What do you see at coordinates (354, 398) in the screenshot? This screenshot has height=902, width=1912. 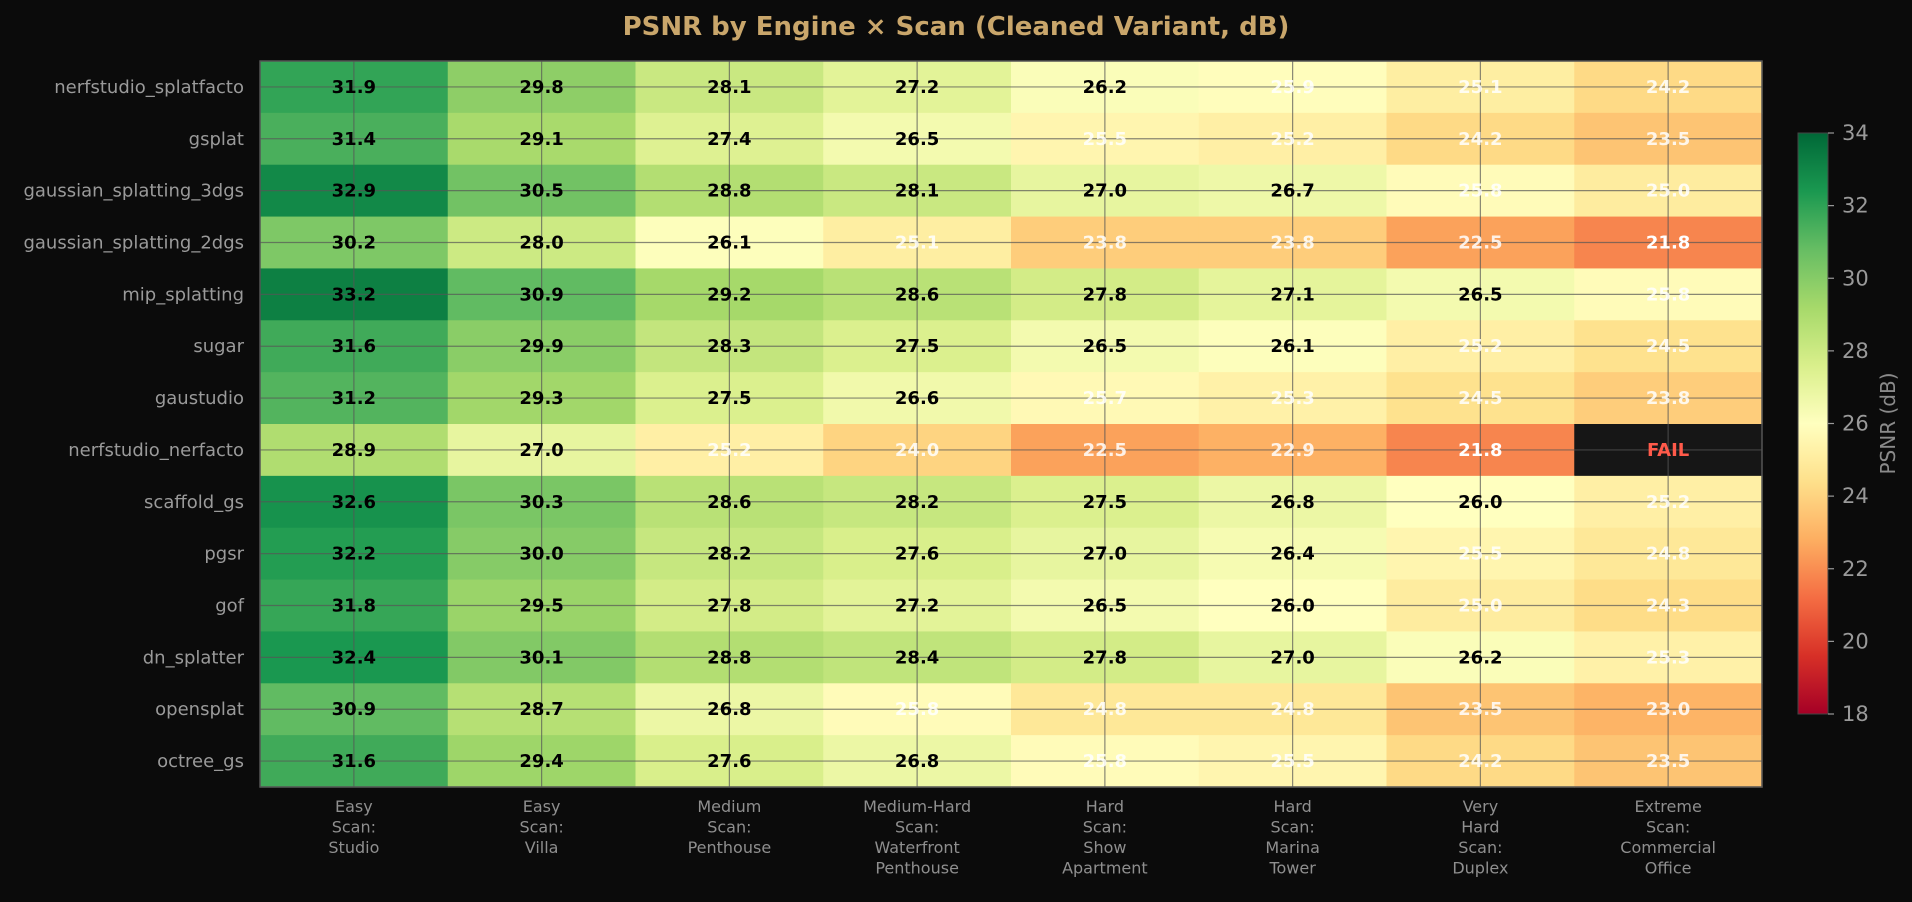 I see `cell-value-label: 31.2` at bounding box center [354, 398].